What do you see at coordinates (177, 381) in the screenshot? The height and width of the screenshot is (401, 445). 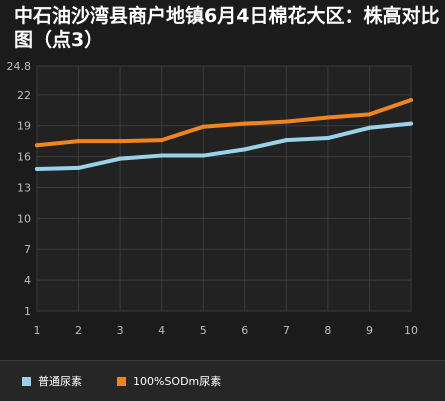 I see `legend-label-series-2: 100%SODm尿素` at bounding box center [177, 381].